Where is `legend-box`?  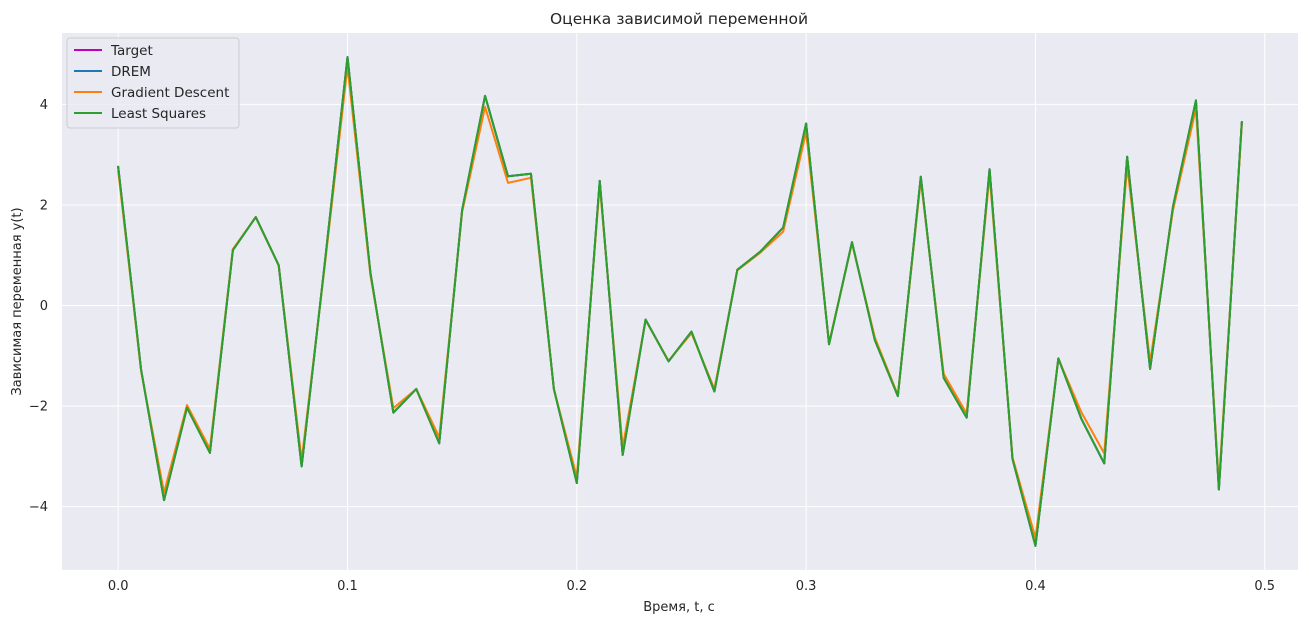
legend-box is located at coordinates (153, 83).